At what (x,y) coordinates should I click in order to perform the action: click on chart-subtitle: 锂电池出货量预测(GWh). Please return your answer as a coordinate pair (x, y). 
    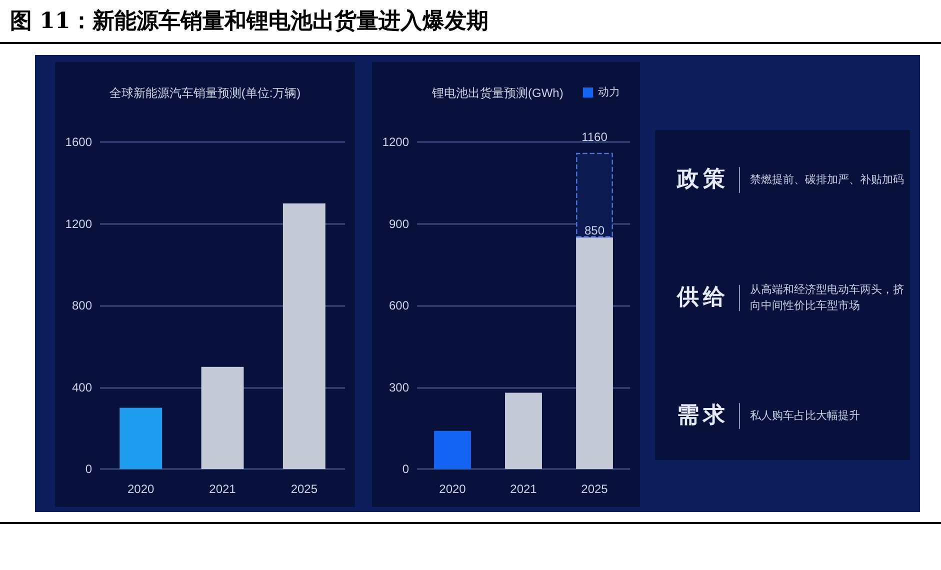
    Looking at the image, I should click on (497, 93).